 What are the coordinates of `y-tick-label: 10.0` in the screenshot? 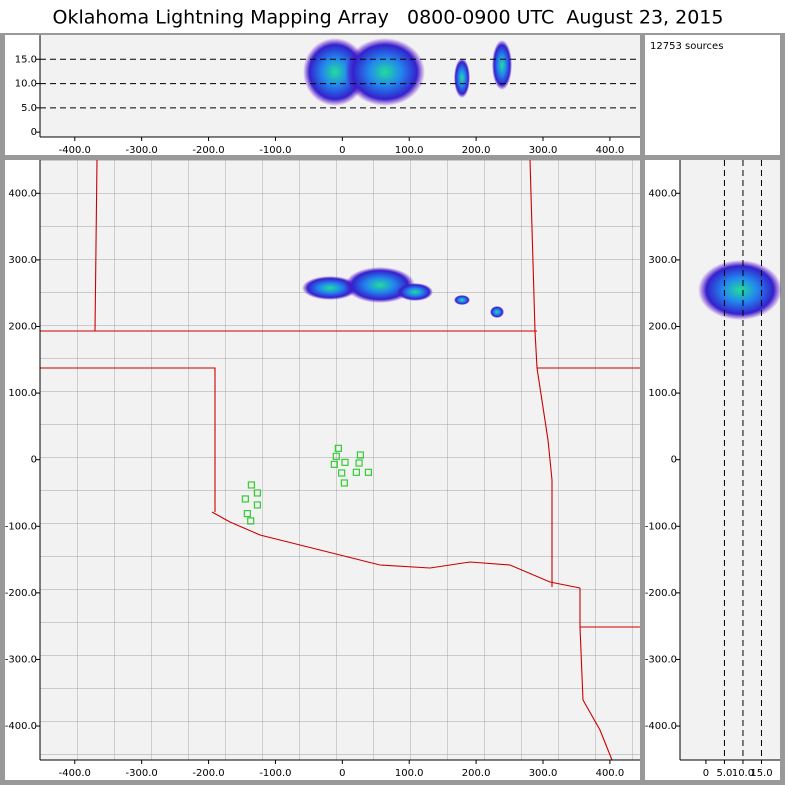 It's located at (26, 84).